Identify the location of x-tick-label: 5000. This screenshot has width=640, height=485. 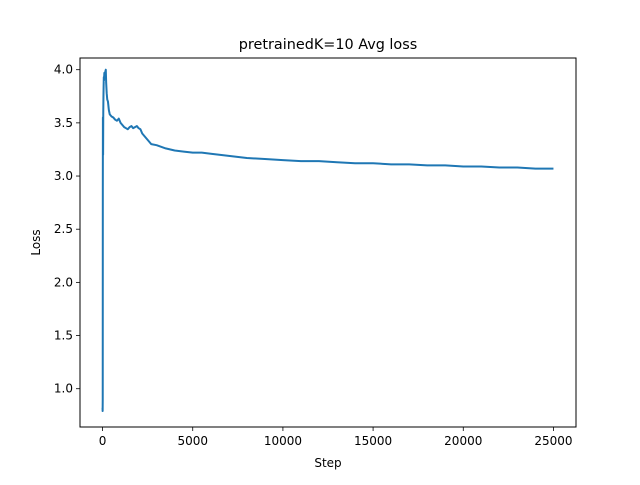
(192, 441).